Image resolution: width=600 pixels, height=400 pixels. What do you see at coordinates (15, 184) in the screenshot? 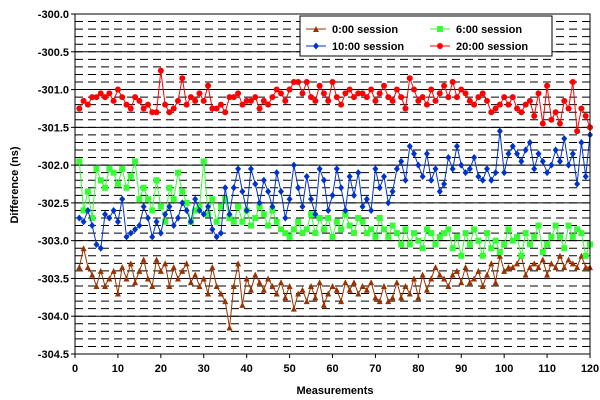
I see `y-axis-title: Difference (ns)` at bounding box center [15, 184].